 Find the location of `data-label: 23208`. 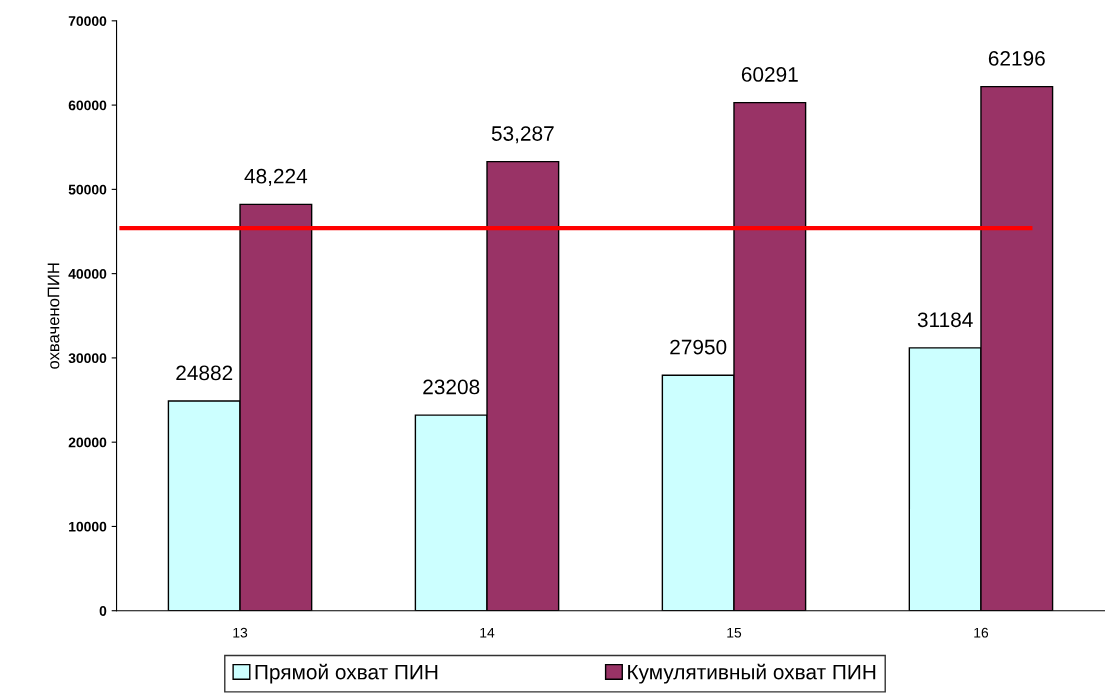

data-label: 23208 is located at coordinates (451, 387).